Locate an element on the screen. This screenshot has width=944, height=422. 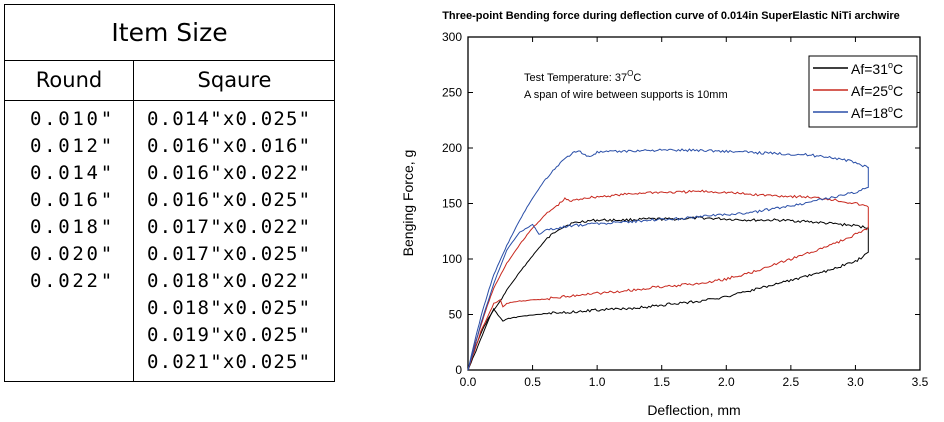
legend-label: Af=31oC is located at coordinates (877, 68).